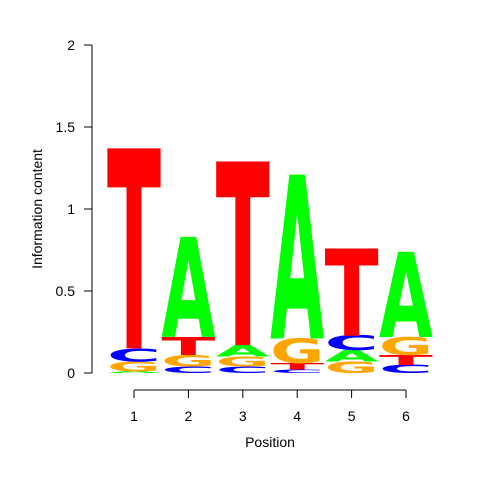 Image resolution: width=480 pixels, height=480 pixels. Describe the element at coordinates (134, 416) in the screenshot. I see `x-tick-label: 1` at that location.